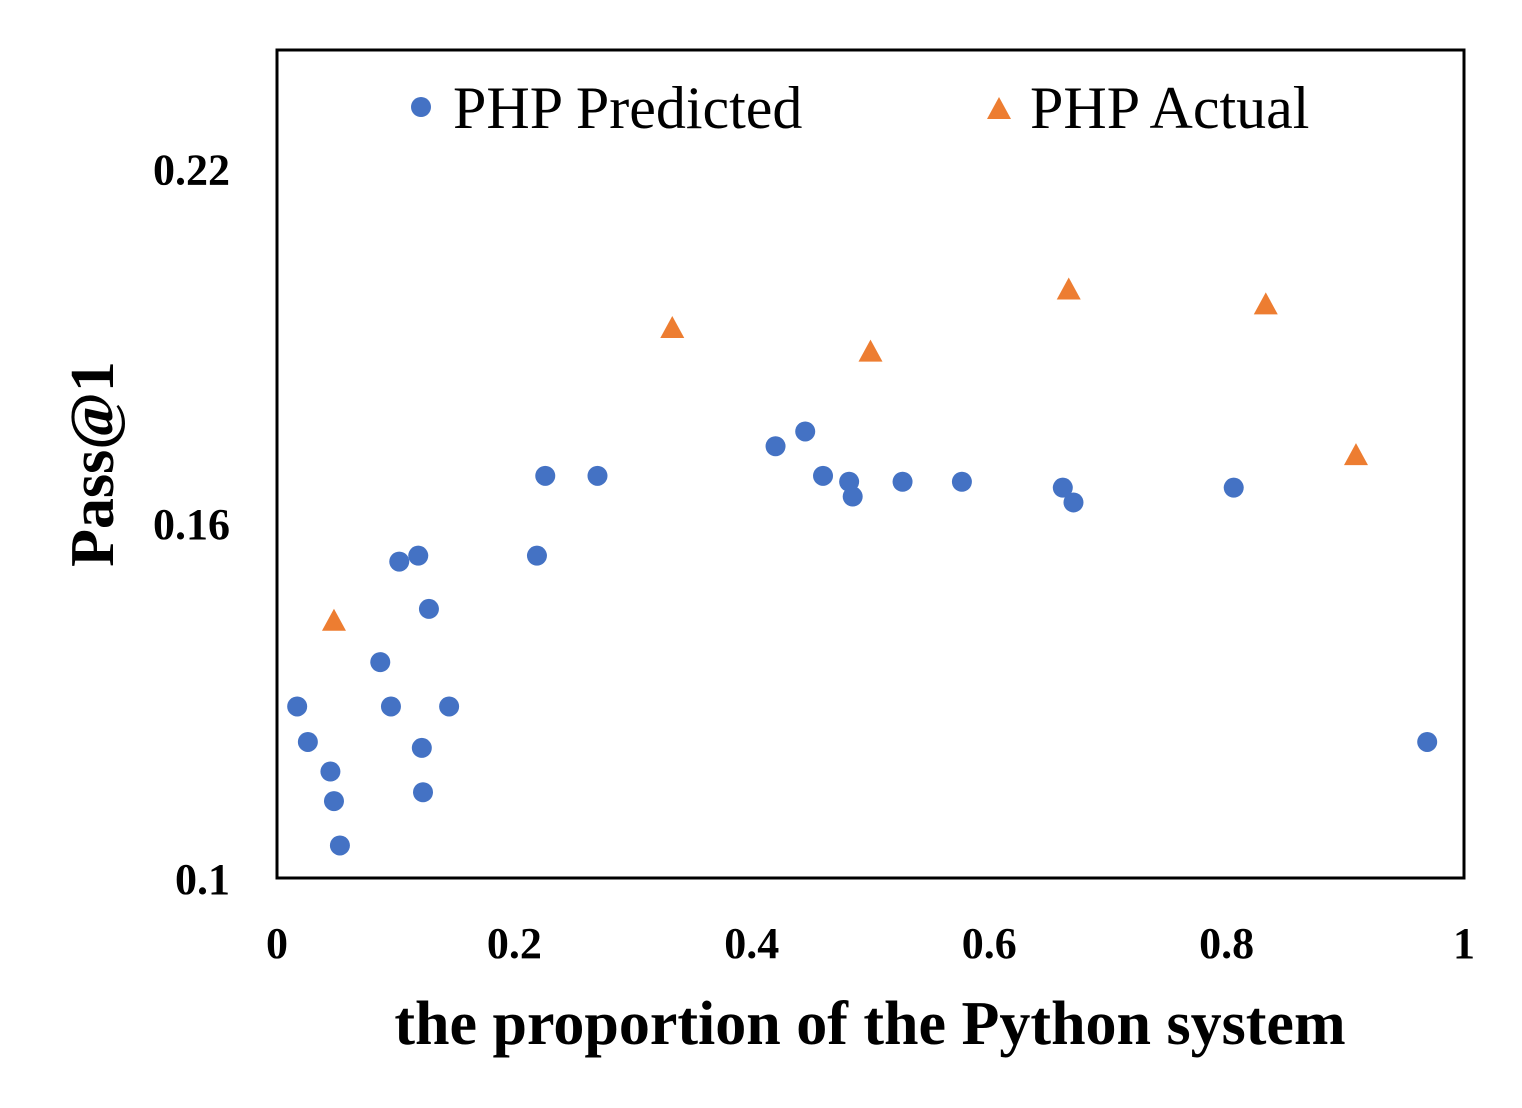 The image size is (1522, 1108). I want to click on y-tick-label: 0.1, so click(202, 879).